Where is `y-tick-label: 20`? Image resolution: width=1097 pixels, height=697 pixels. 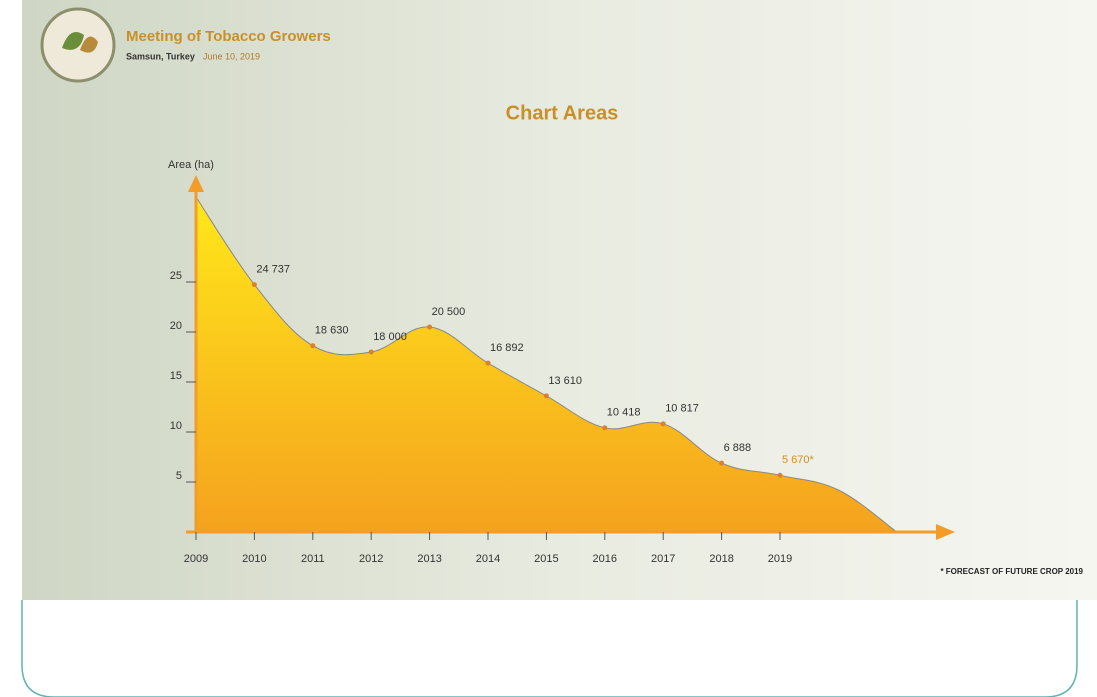
y-tick-label: 20 is located at coordinates (176, 326).